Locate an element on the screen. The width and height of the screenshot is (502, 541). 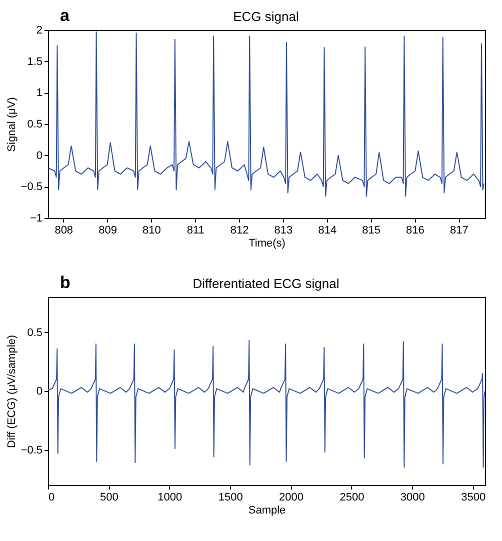
x-tick-label: 817 is located at coordinates (459, 230).